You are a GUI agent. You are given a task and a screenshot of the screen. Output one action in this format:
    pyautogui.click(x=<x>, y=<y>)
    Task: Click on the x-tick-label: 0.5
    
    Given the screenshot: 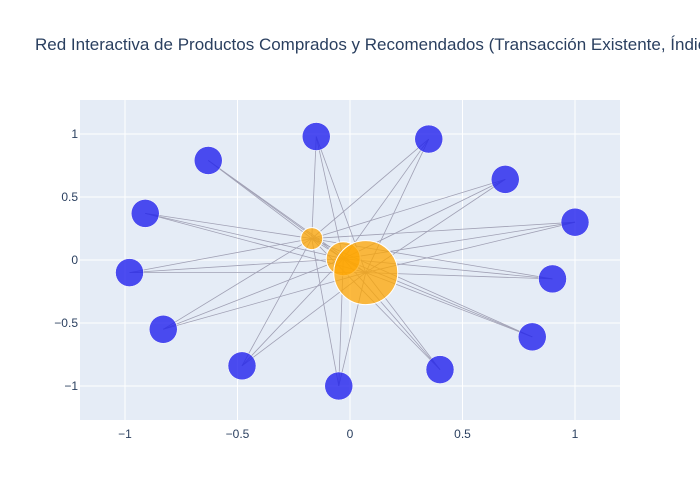 What is the action you would take?
    pyautogui.click(x=462, y=434)
    